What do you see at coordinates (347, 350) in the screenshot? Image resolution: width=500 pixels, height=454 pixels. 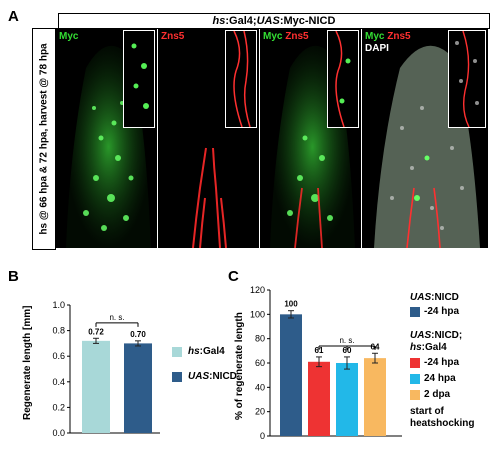 I see `data-label: 60` at bounding box center [347, 350].